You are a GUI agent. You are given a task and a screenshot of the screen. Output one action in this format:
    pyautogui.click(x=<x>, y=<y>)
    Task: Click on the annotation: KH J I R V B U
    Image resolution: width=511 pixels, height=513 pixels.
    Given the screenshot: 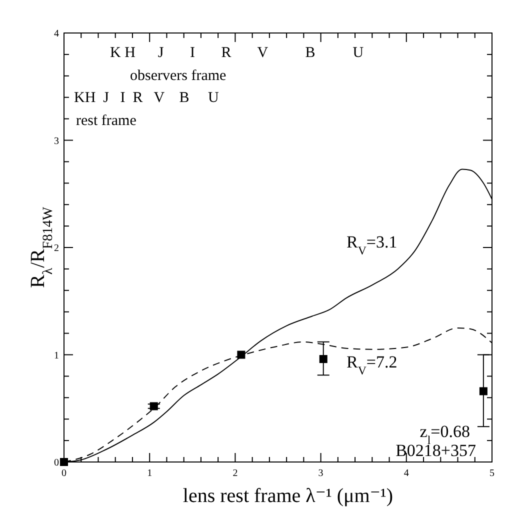 What is the action you would take?
    pyautogui.click(x=147, y=98)
    